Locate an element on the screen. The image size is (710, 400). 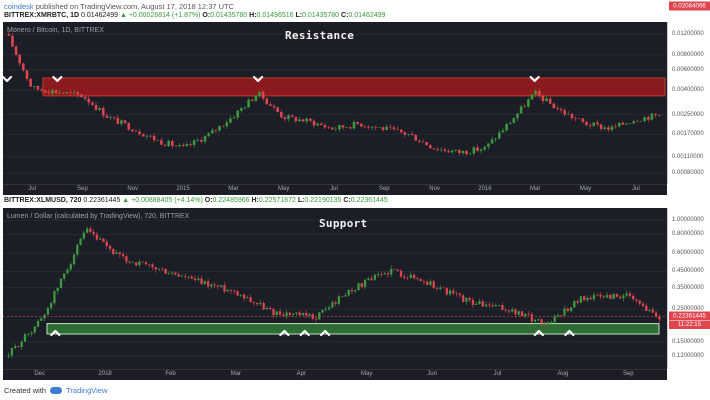
low-value: 0.01435780 is located at coordinates (321, 15).